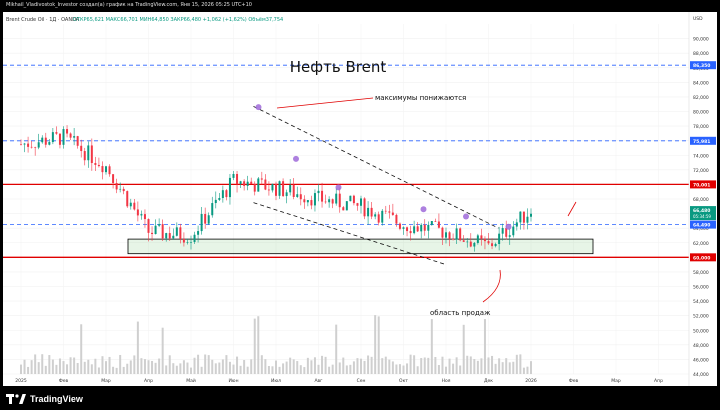 This screenshot has height=410, width=720. I want to click on tradingview-logo-icon, so click(16, 399).